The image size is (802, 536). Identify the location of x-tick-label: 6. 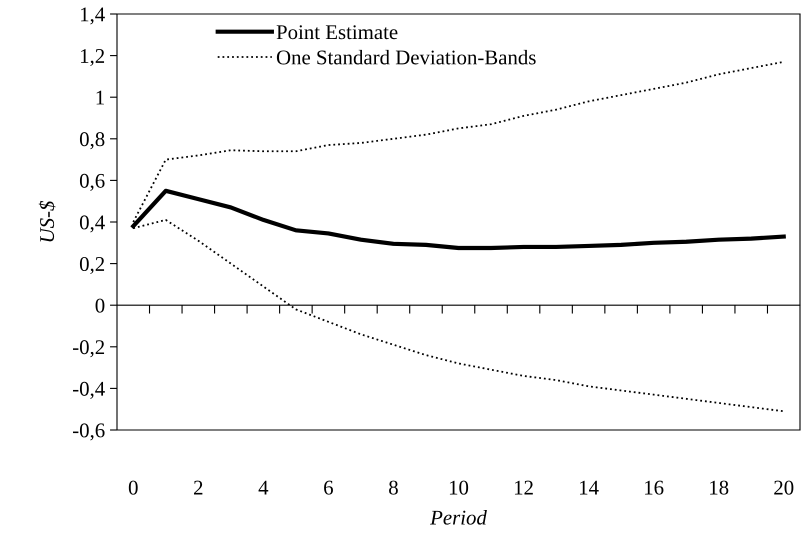
(328, 487).